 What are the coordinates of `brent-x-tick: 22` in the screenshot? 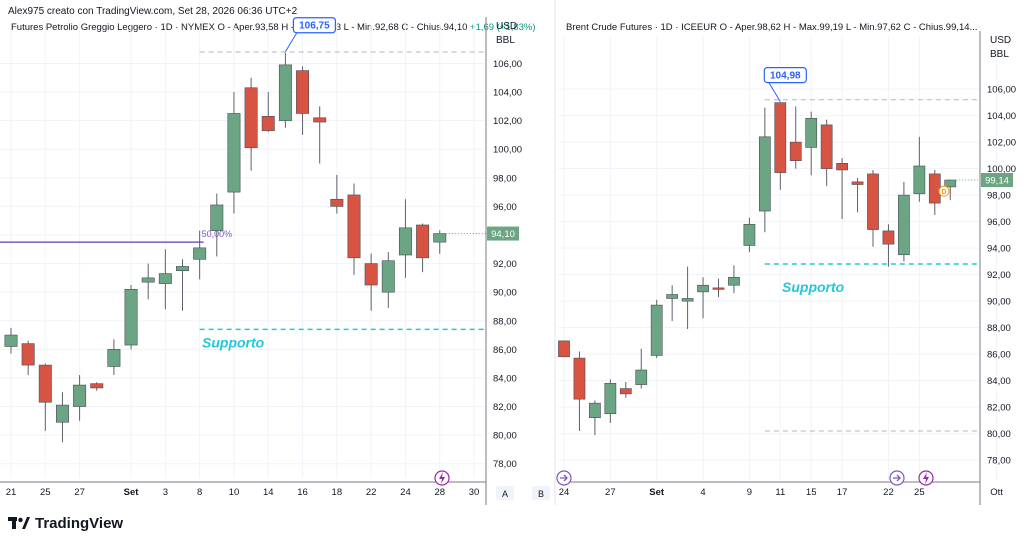 It's located at (888, 492).